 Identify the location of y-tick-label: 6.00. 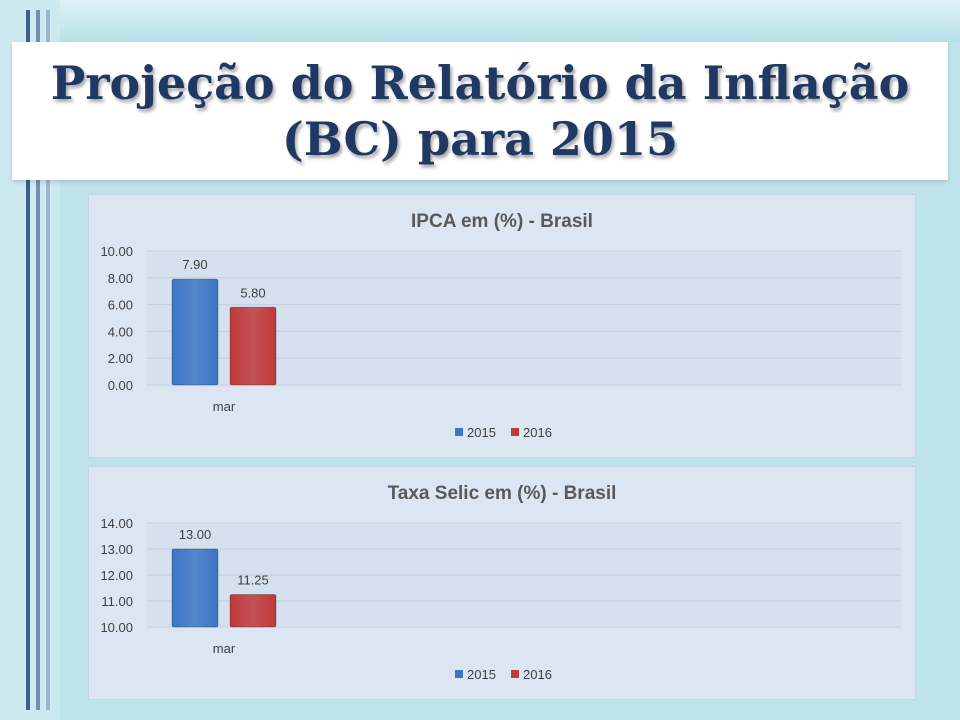
(120, 305).